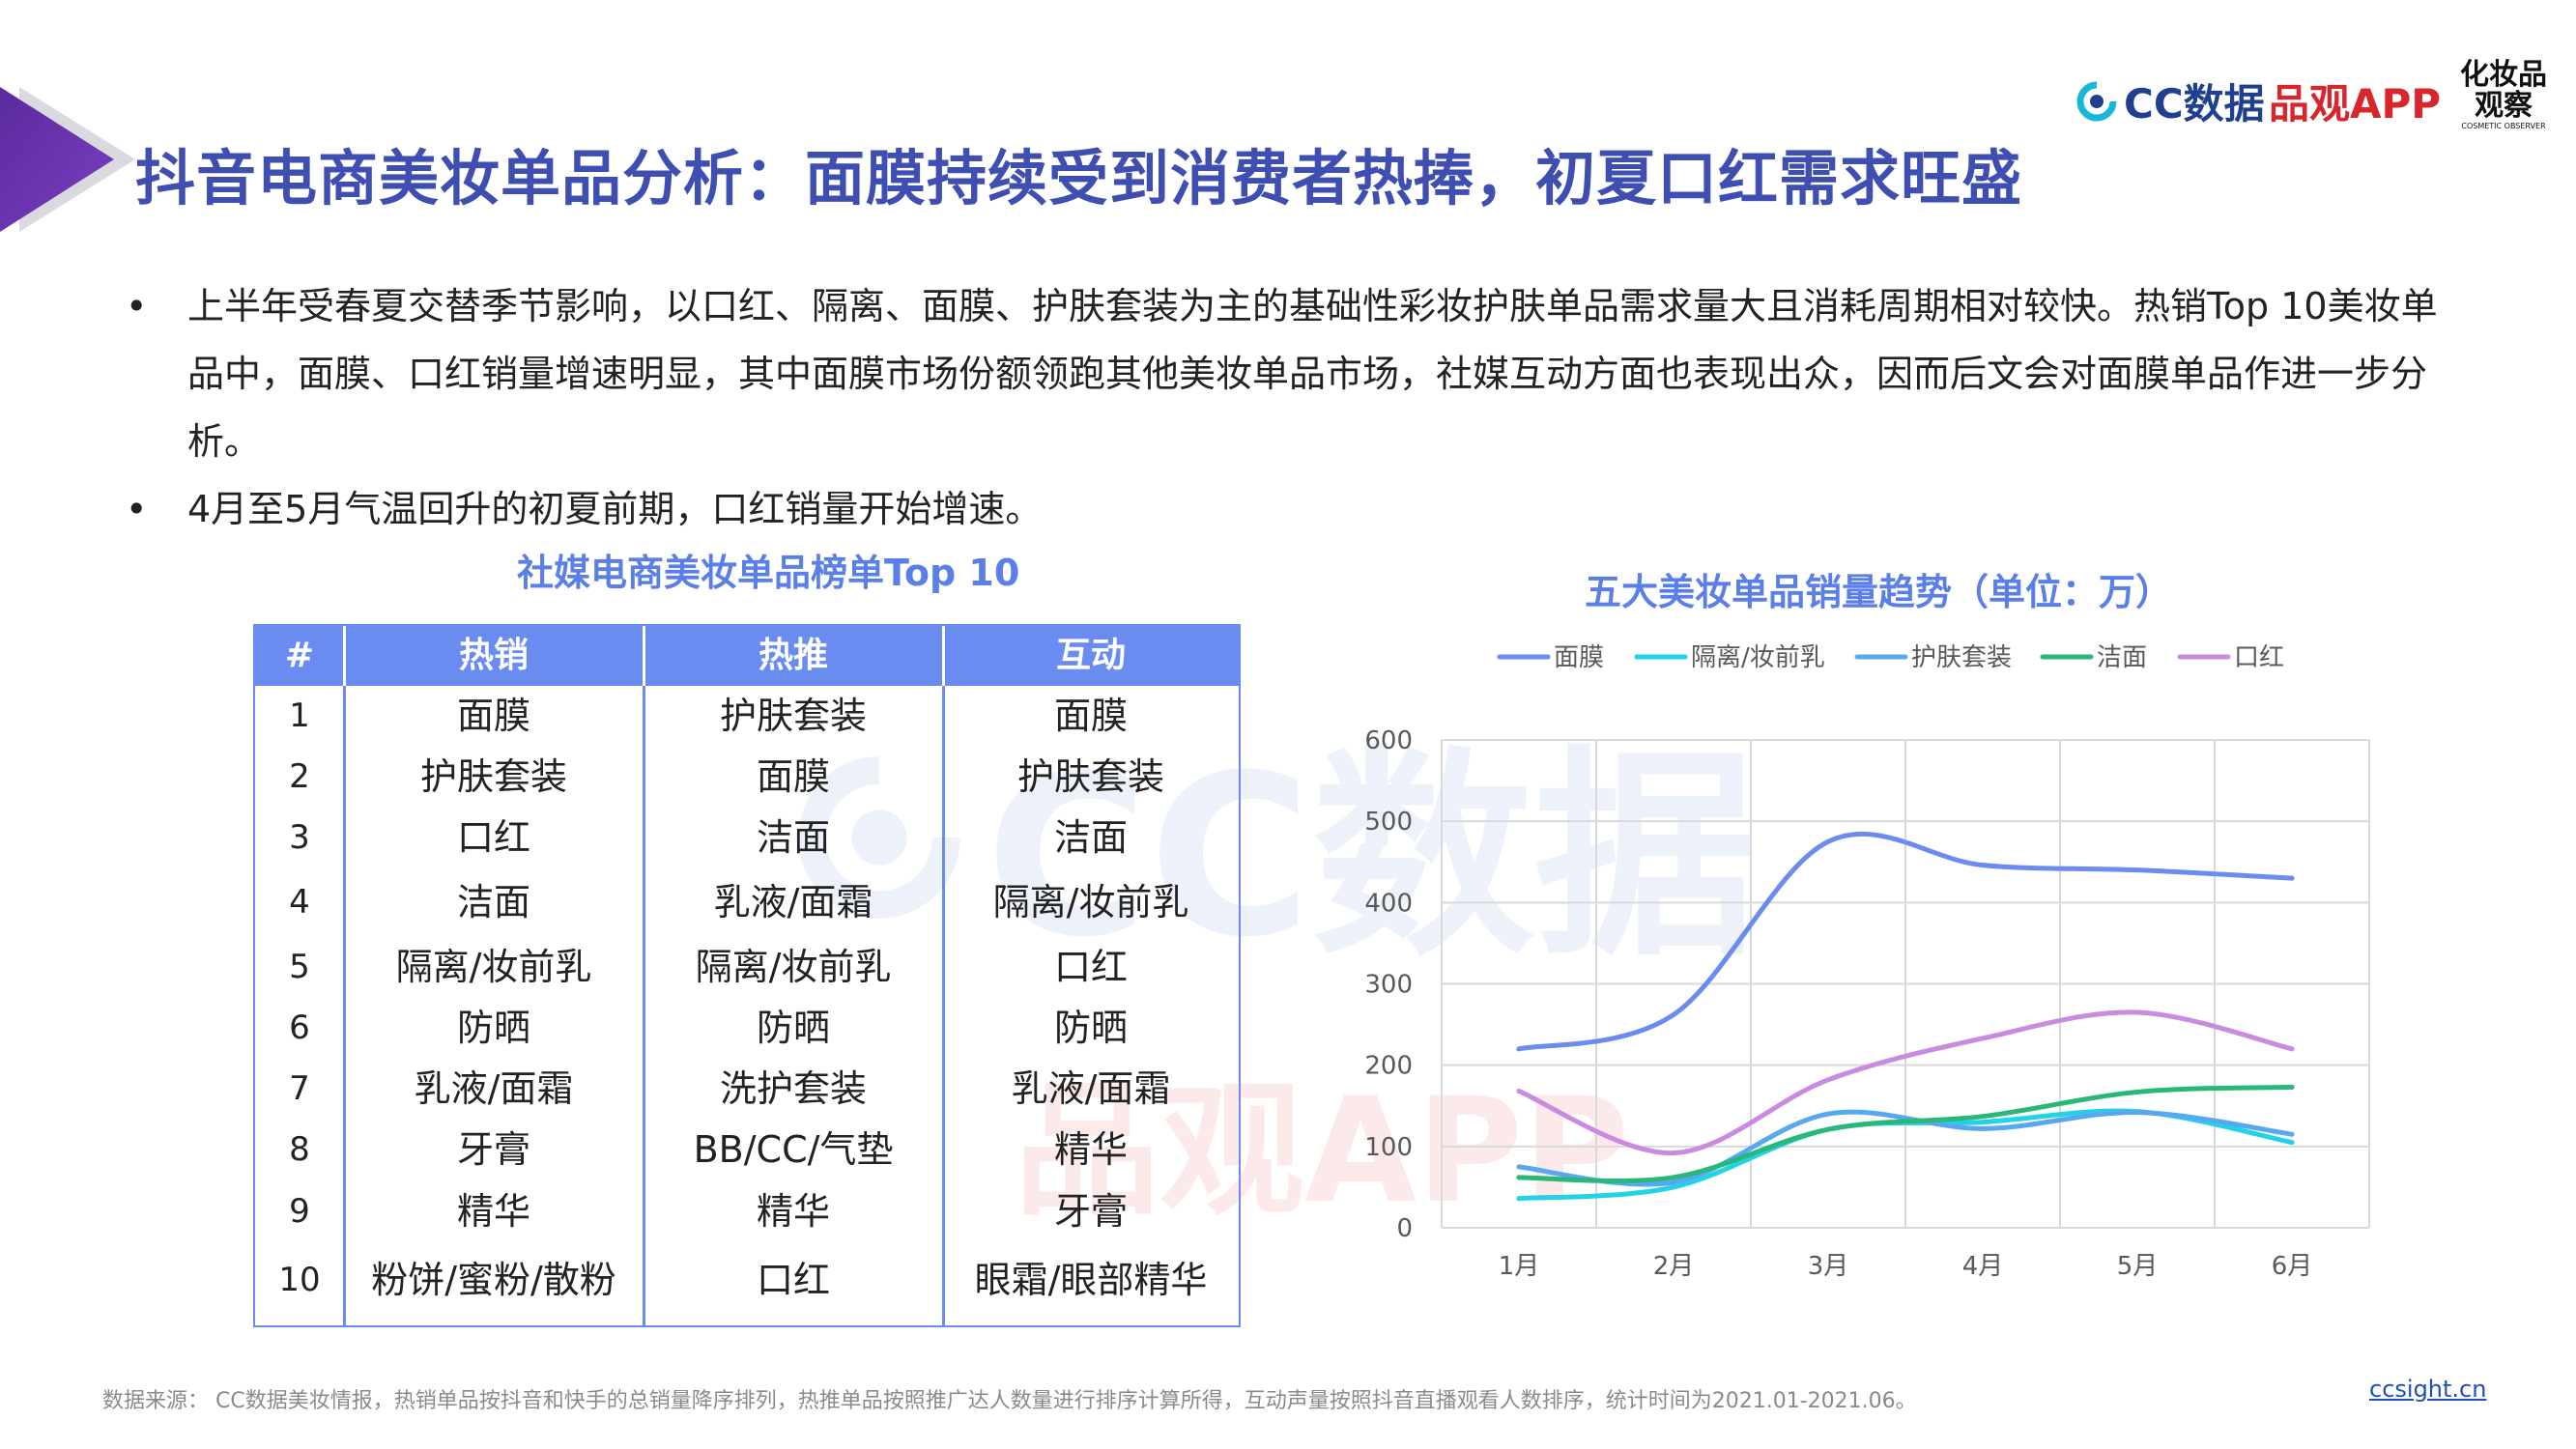  Describe the element at coordinates (1758, 657) in the screenshot. I see `legend-label: 隔离/妆前乳` at that location.